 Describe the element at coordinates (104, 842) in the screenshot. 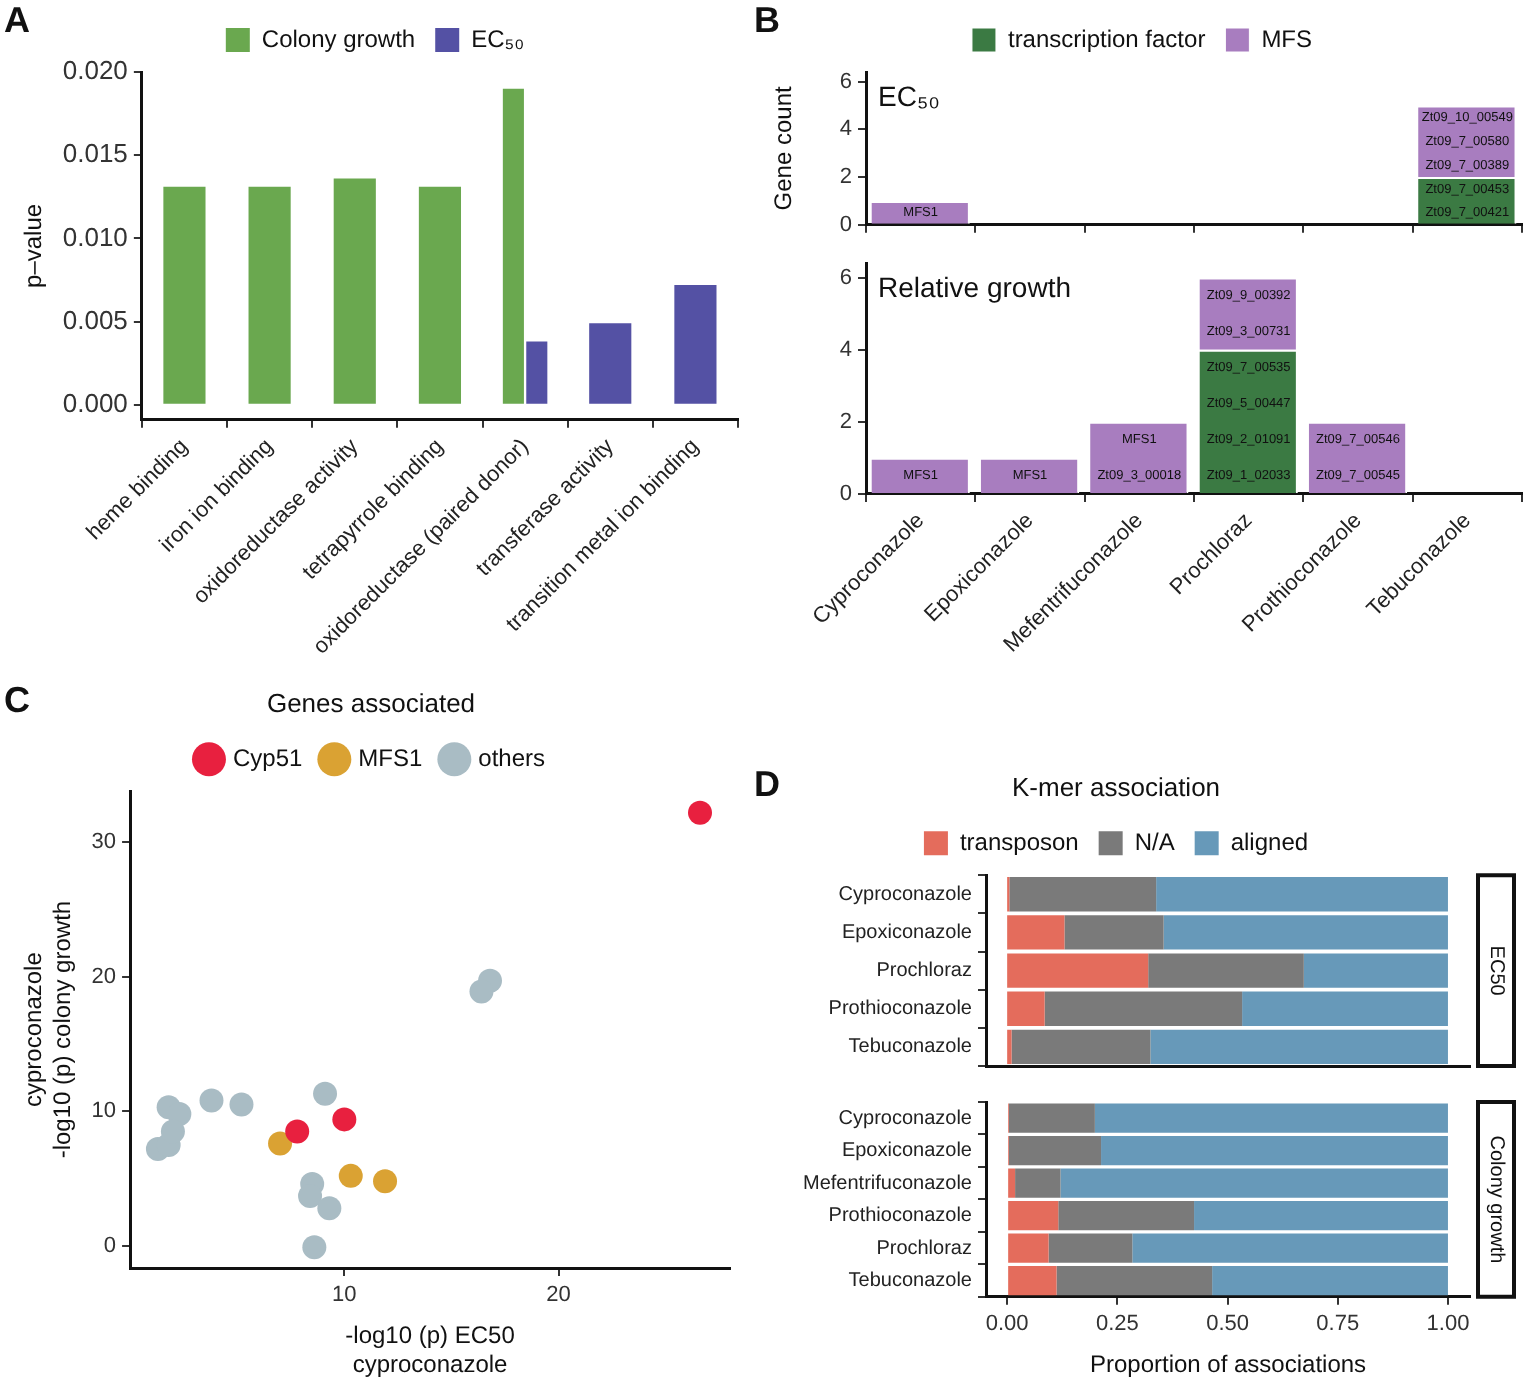

I see `y-tick-label: 30` at that location.